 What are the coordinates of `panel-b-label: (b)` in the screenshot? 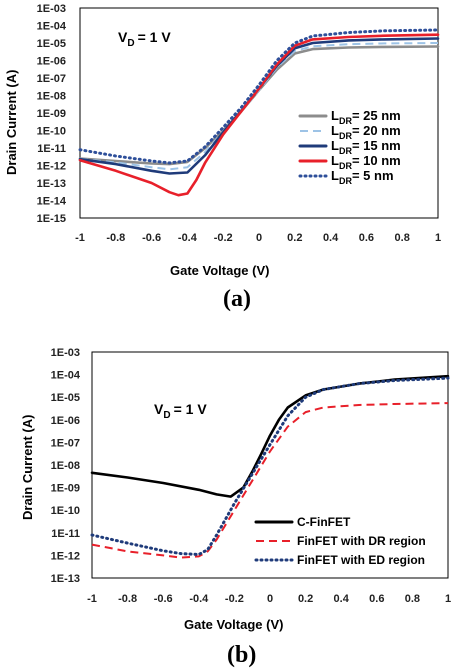 It's located at (241, 655).